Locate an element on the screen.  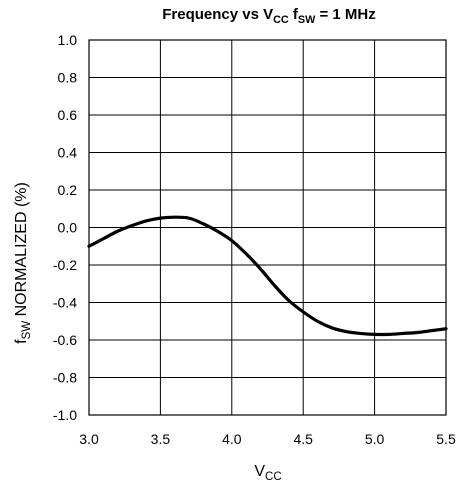
x-tick-label: 3.5 is located at coordinates (161, 439).